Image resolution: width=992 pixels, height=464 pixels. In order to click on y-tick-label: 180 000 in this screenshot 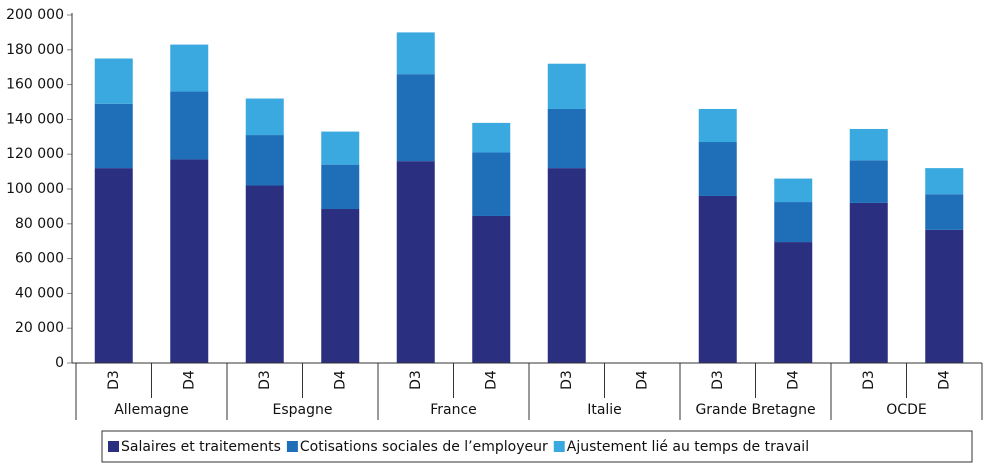, I will do `click(35, 50)`.